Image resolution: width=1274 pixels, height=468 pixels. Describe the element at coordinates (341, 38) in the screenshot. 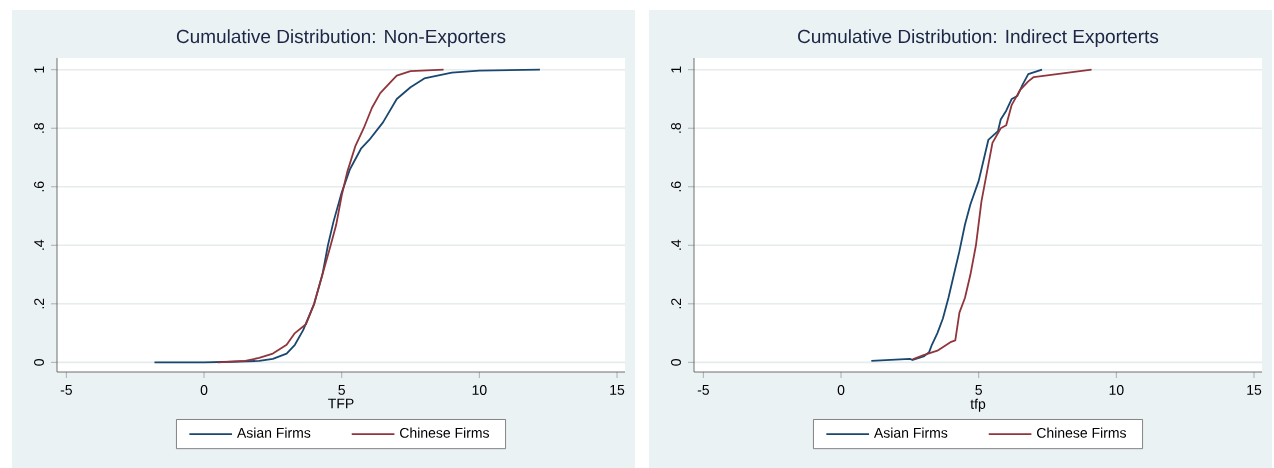

I see `chart-title: Cumulative Distribution: Non-Exporters` at that location.